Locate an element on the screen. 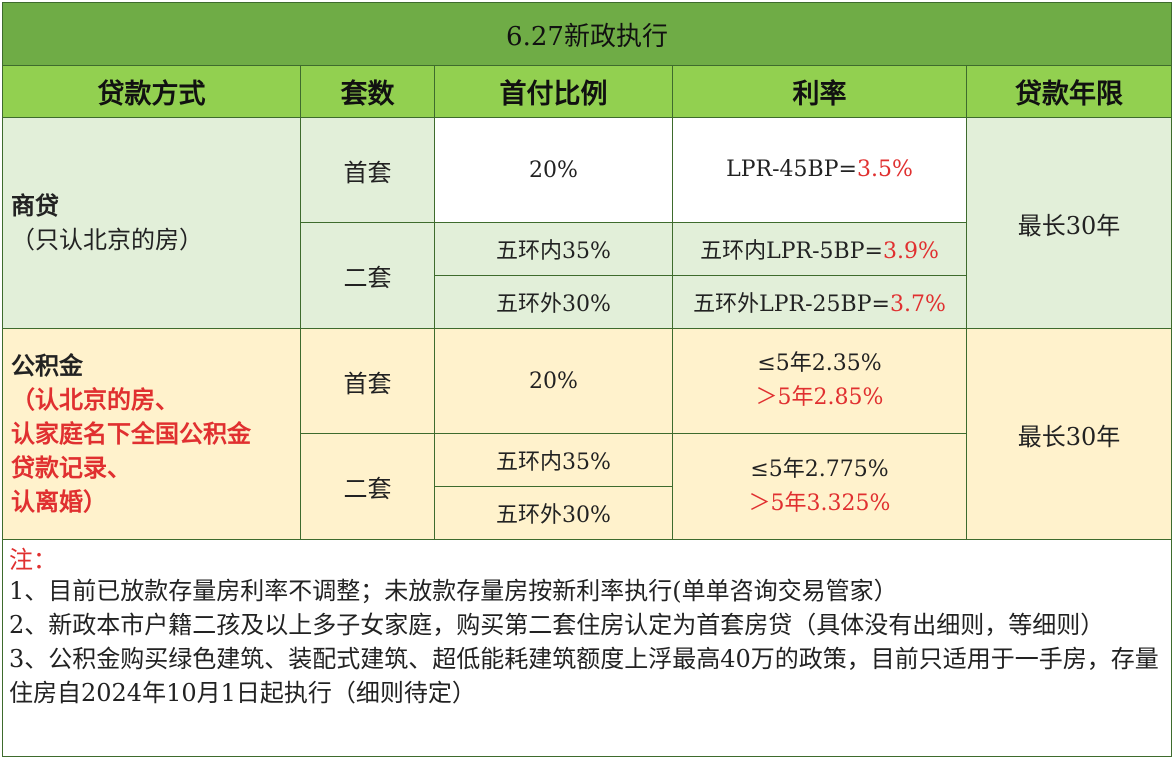  provident-second-outer-row: 五环外30% is located at coordinates (587, 513).